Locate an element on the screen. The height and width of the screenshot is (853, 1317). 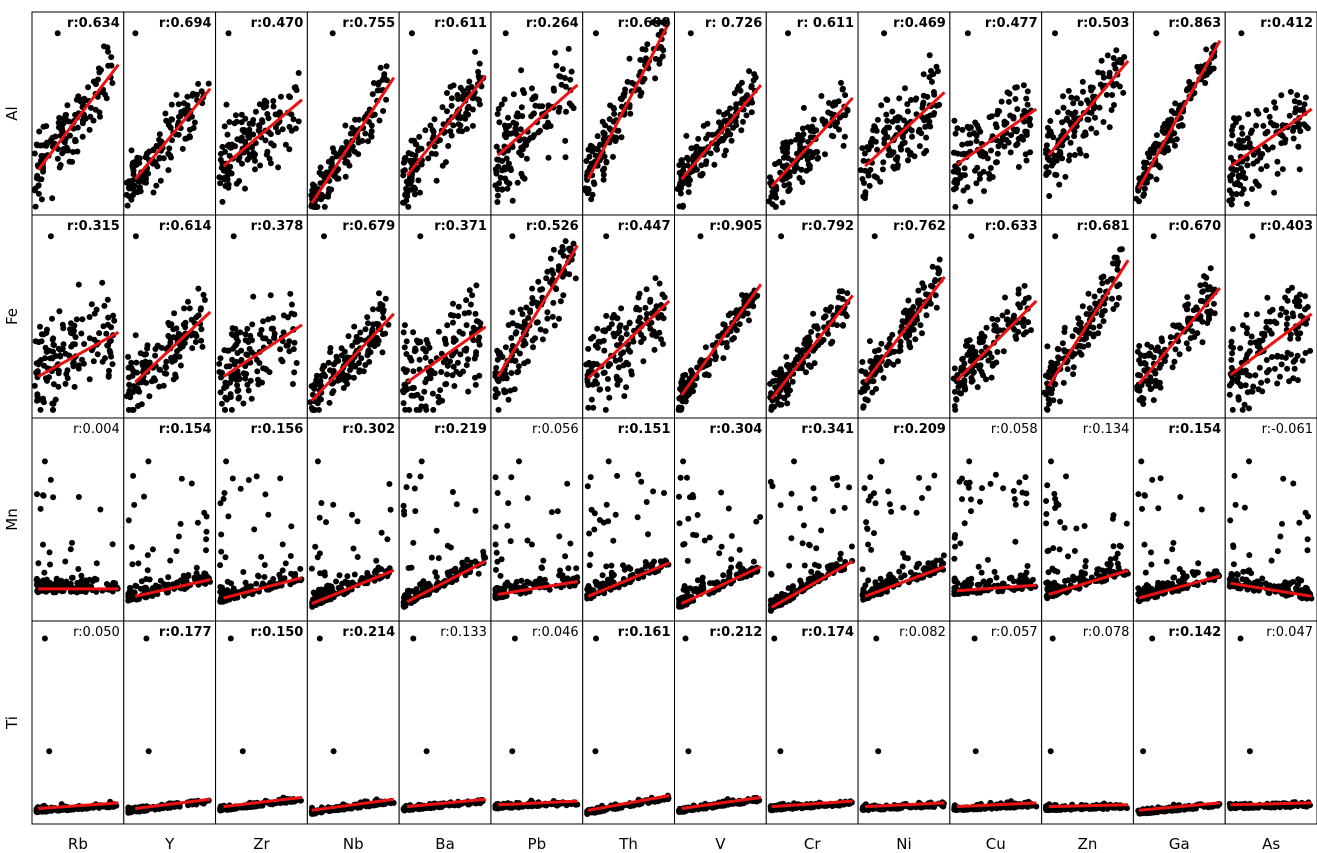
correlation-label: r:0.477 is located at coordinates (1011, 23).